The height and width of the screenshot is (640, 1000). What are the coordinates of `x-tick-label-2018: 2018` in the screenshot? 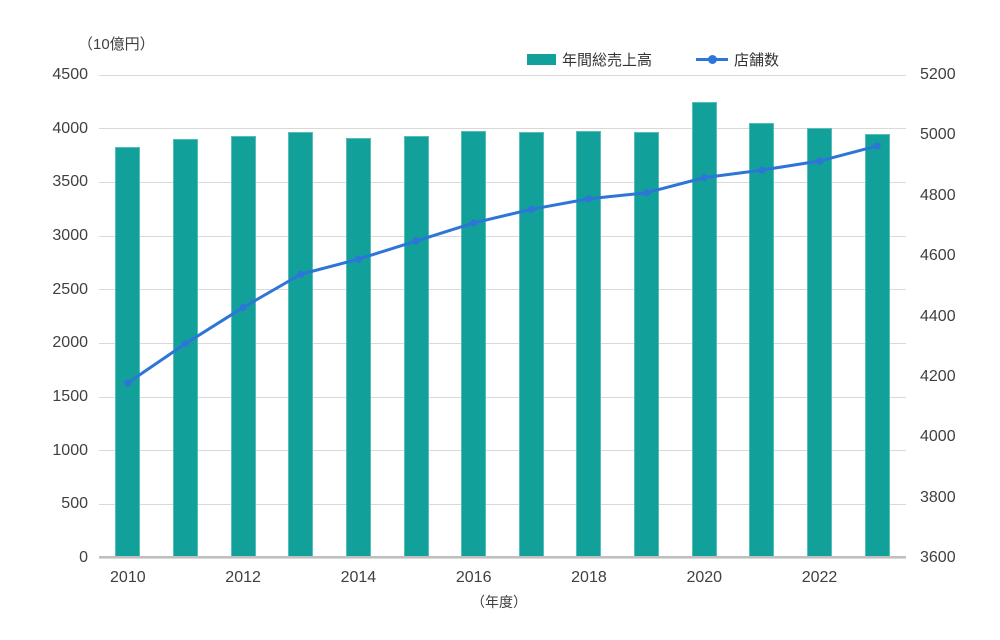 It's located at (589, 577).